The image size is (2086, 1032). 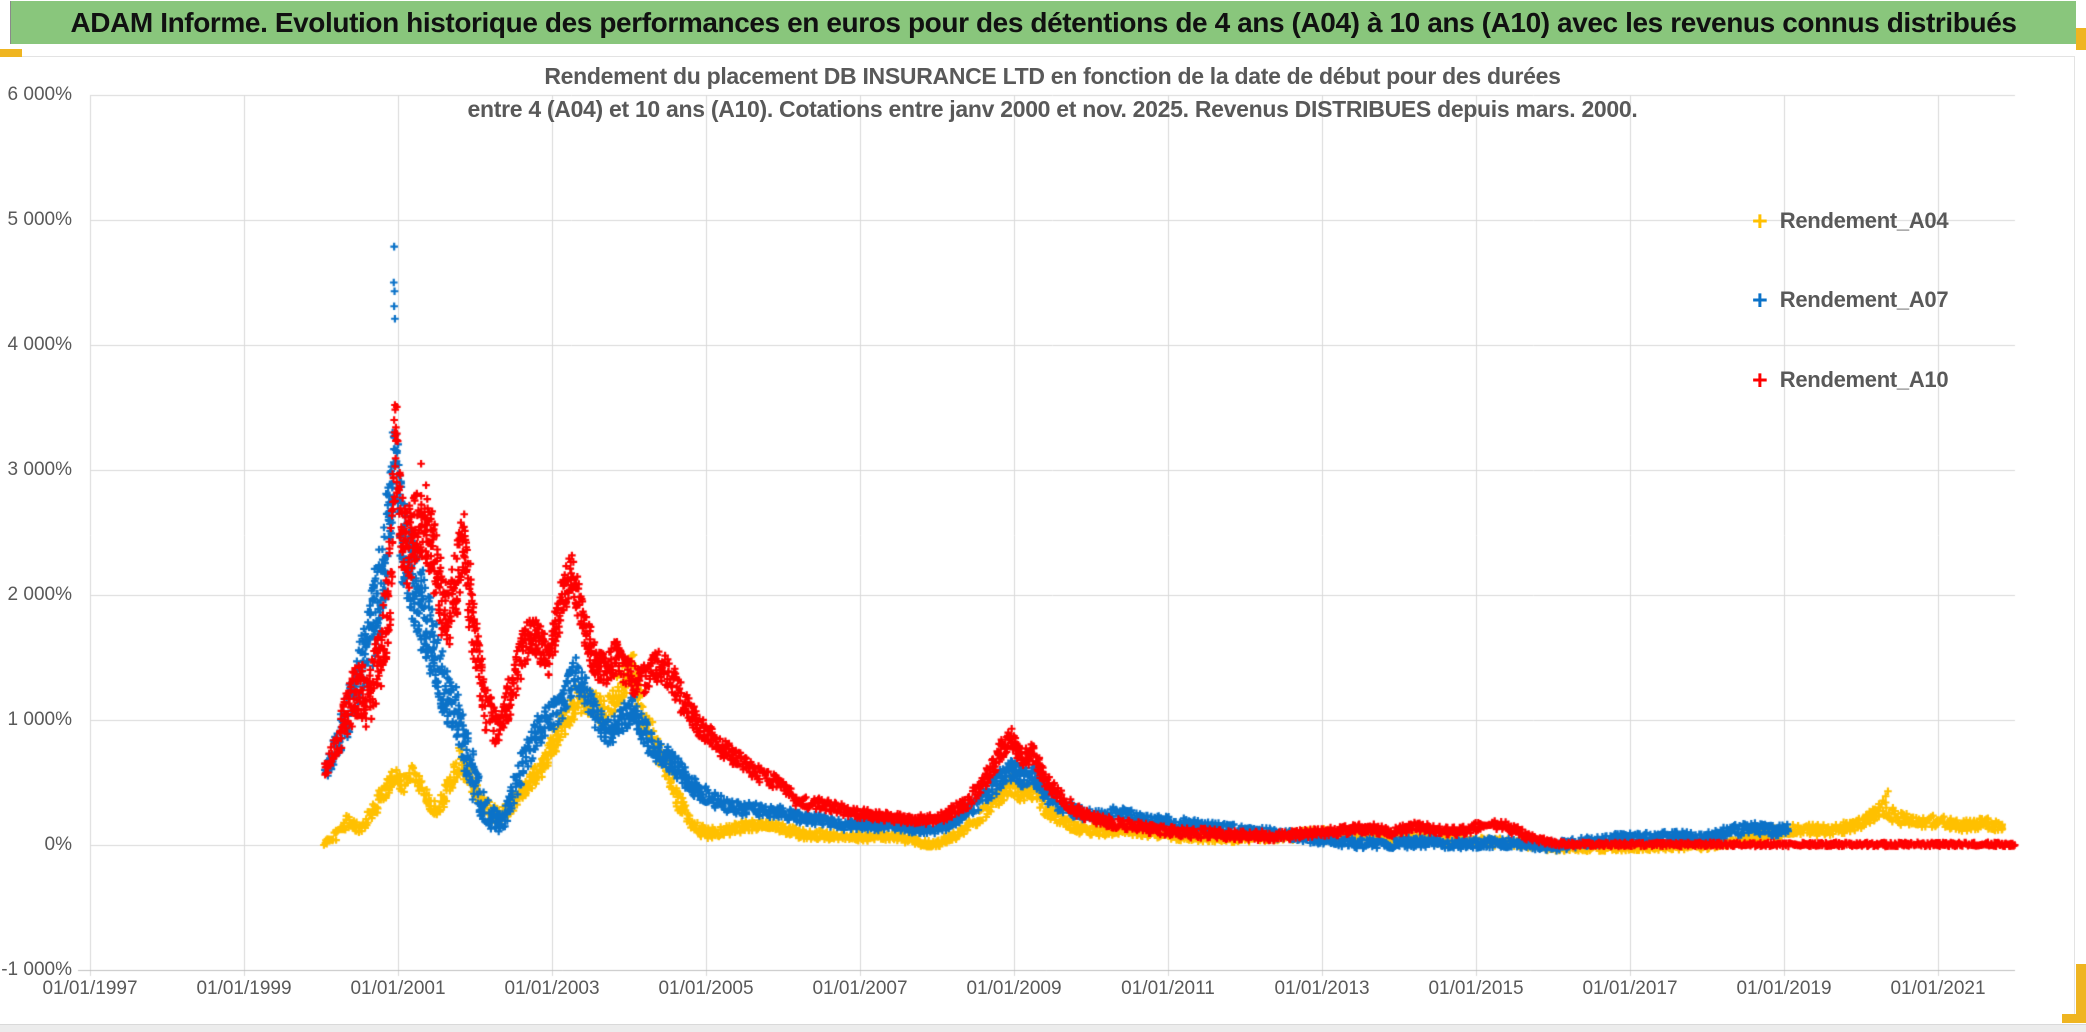 What do you see at coordinates (552, 988) in the screenshot?
I see `x-tick-label: 01/01/2003` at bounding box center [552, 988].